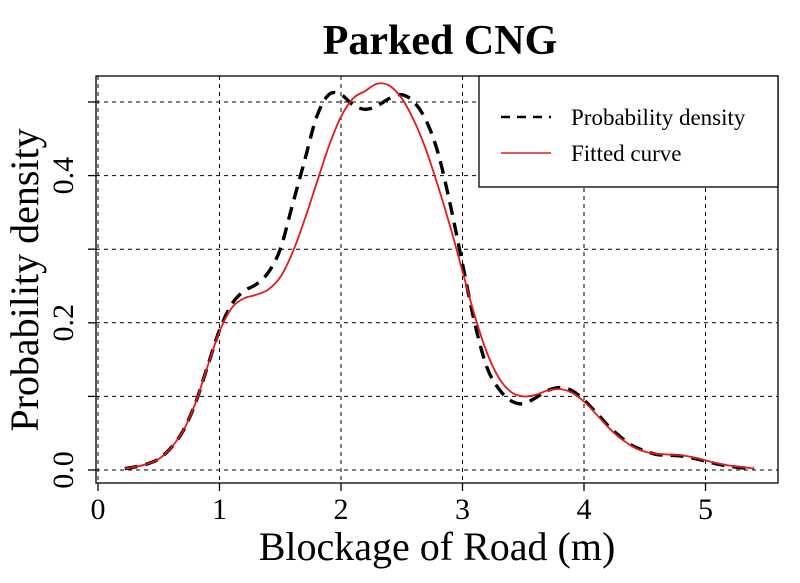 The height and width of the screenshot is (583, 800). I want to click on x-axis-label: Blockage of Road (m), so click(437, 546).